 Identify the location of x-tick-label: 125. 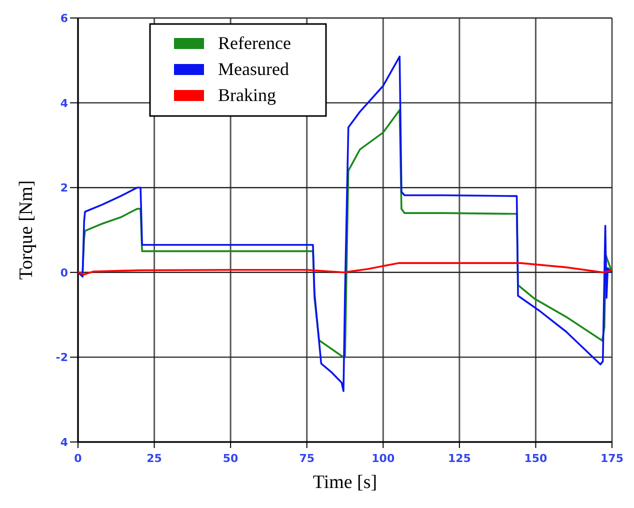
(459, 458).